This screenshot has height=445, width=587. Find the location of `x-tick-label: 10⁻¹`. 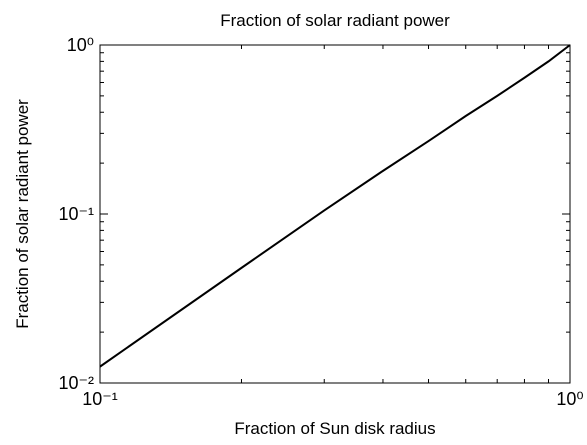

x-tick-label: 10⁻¹ is located at coordinates (100, 399).